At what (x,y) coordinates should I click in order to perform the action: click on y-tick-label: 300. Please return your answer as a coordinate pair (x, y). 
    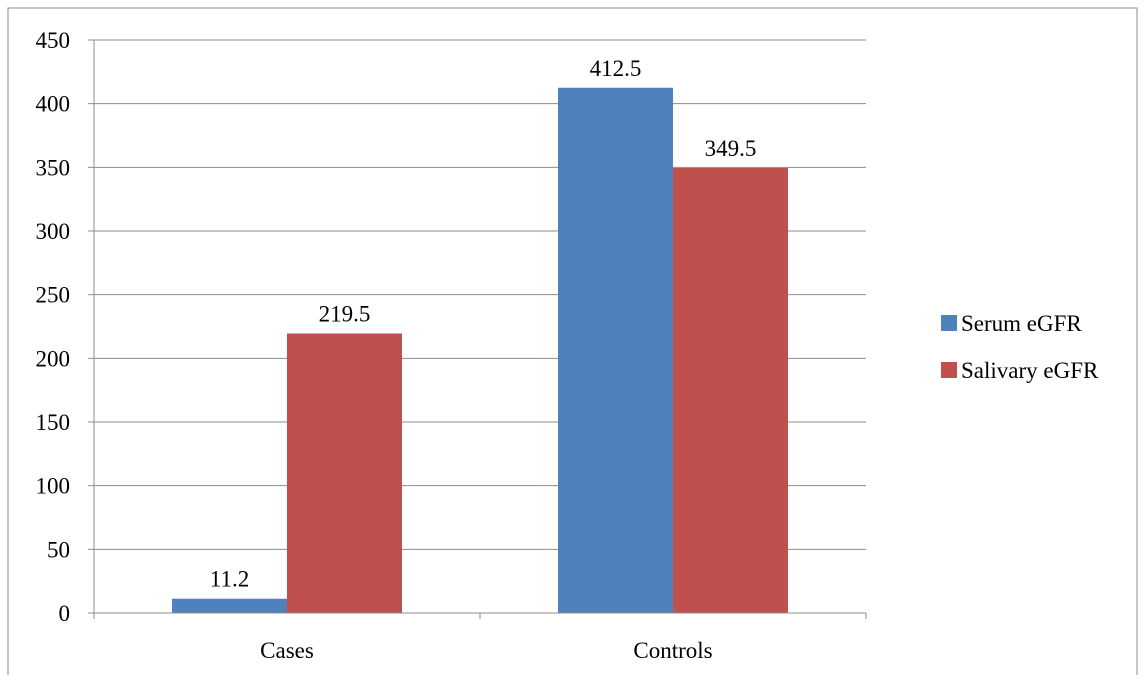
    Looking at the image, I should click on (53, 231).